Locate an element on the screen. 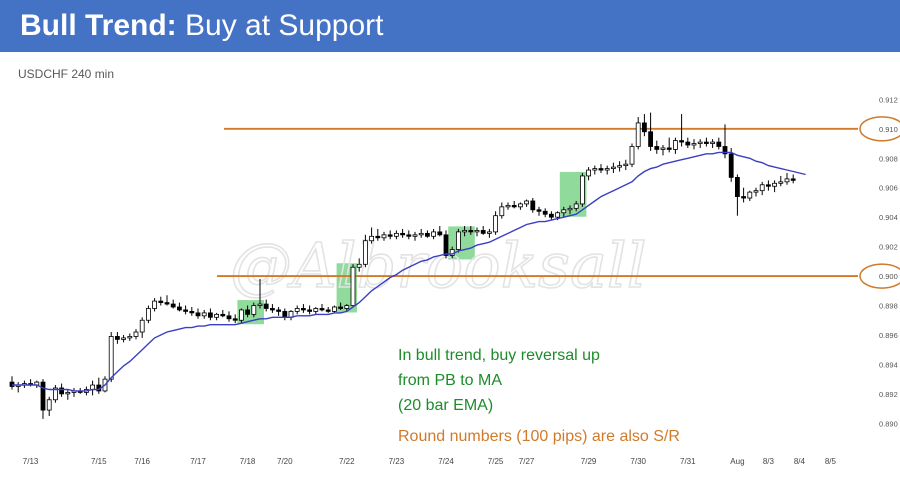  y-tick-label: 0.894 is located at coordinates (888, 364).